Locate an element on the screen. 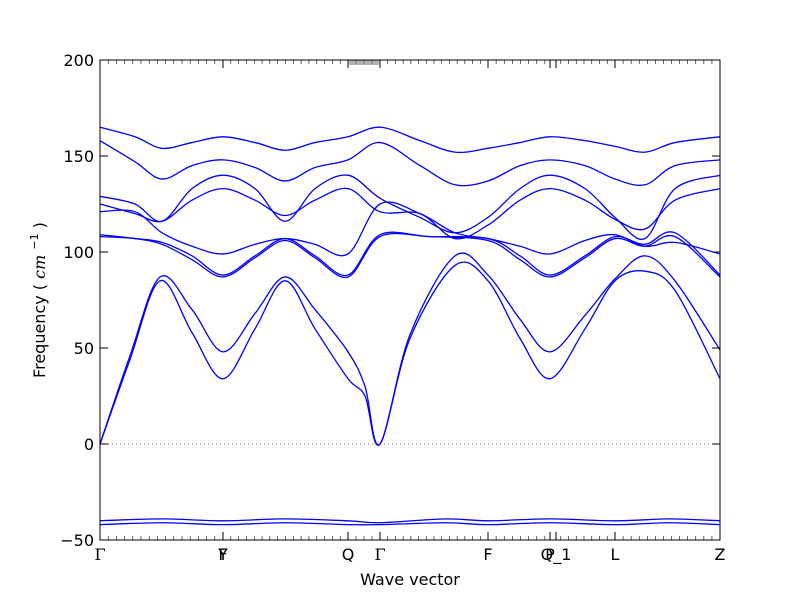 This screenshot has height=600, width=800. y-axis-label-text: Frequency is located at coordinates (39, 336).